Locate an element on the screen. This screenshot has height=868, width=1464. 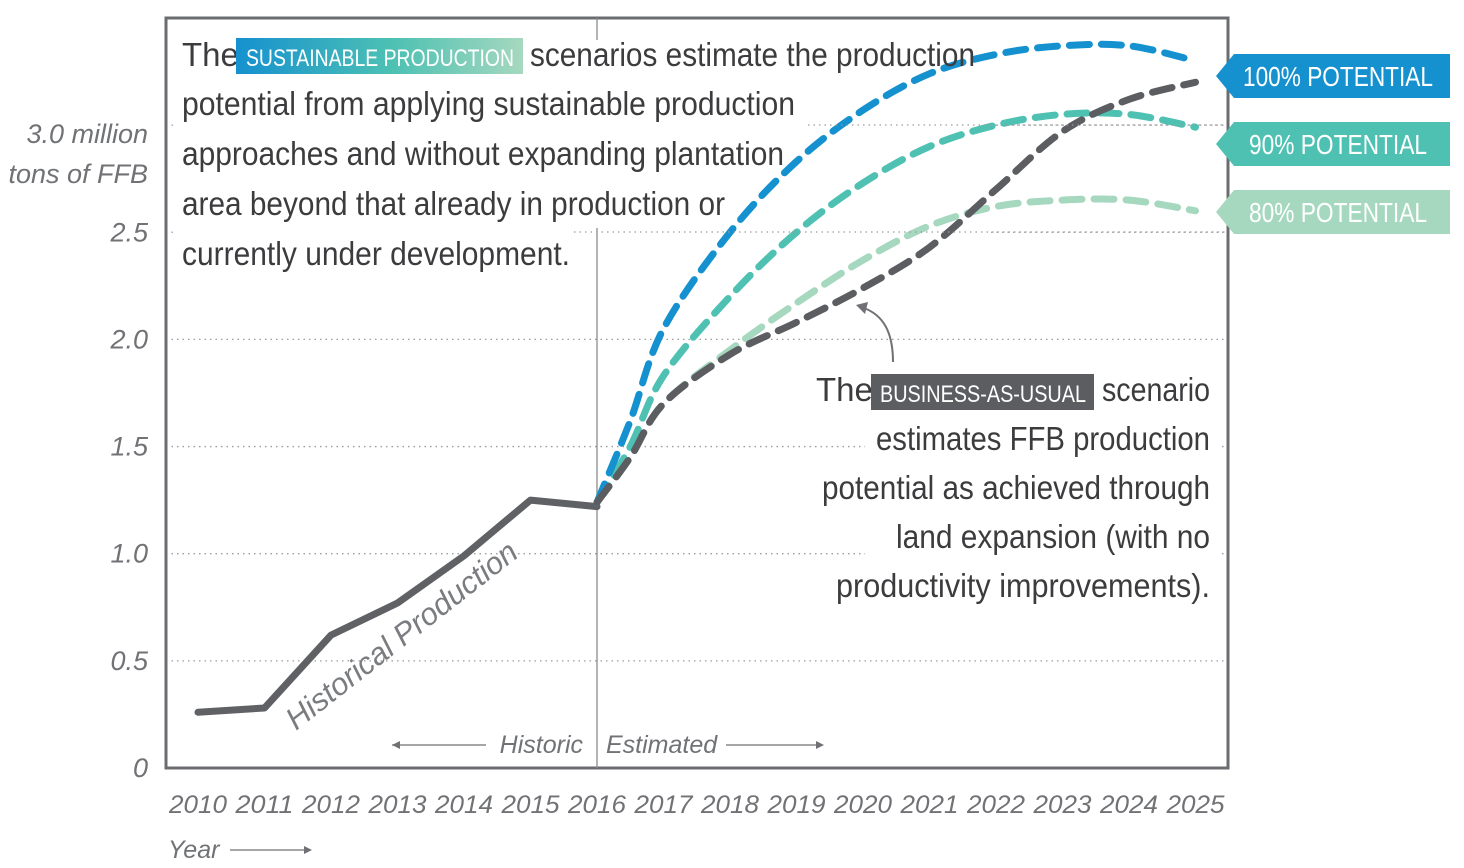
x-tick-label-2025: 2025 is located at coordinates (1194, 805).